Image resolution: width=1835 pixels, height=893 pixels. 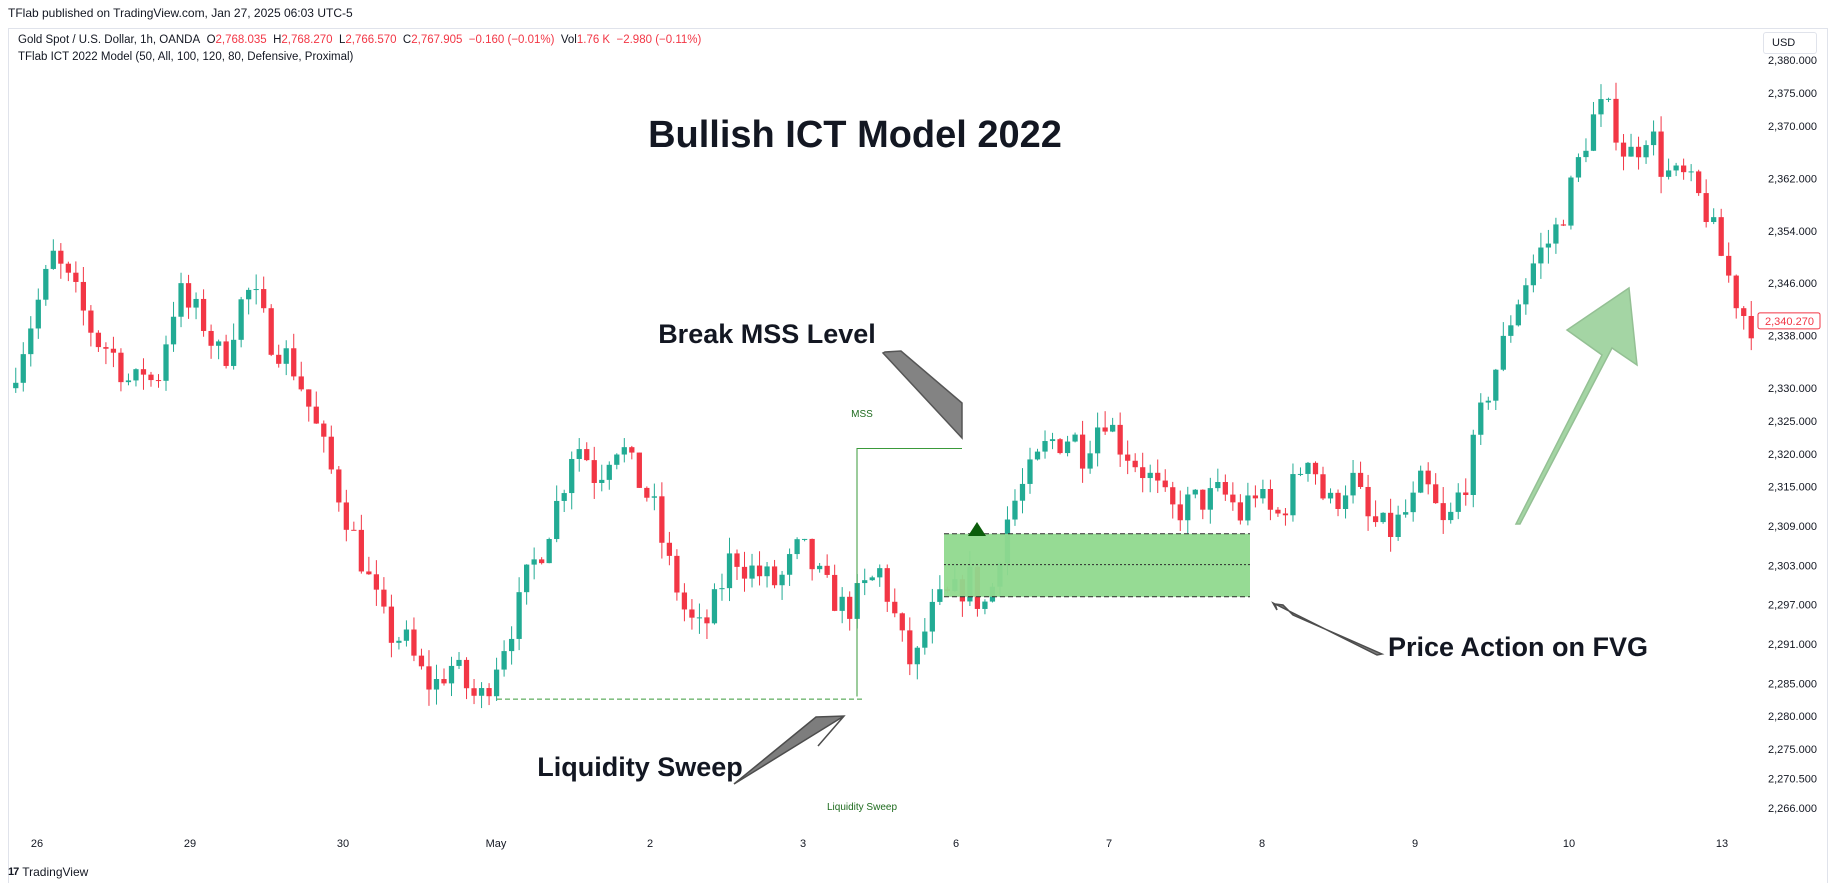 I want to click on price-change: −0.160 (−0.01%), so click(x=511, y=40).